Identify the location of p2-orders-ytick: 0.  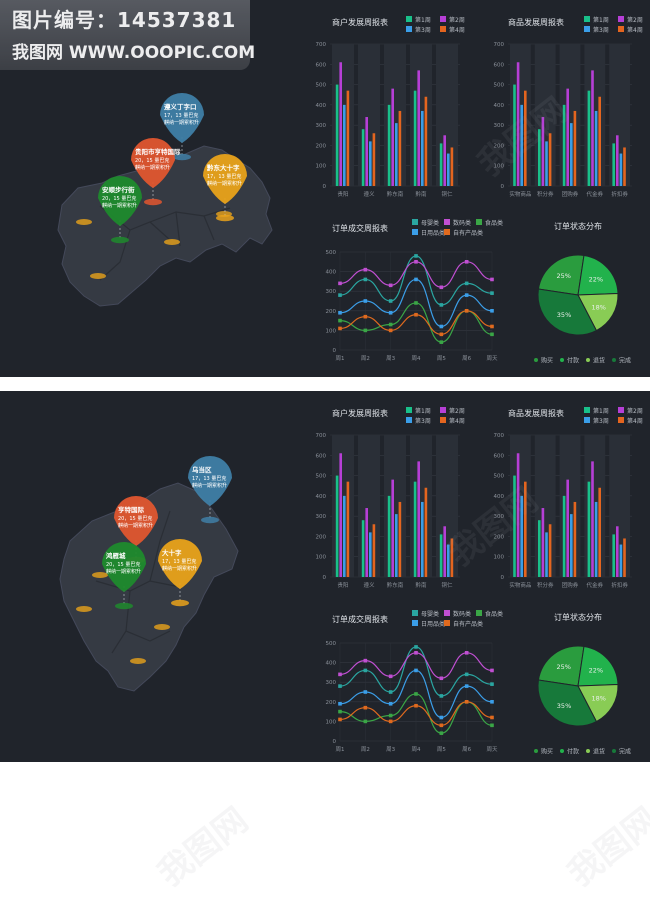
(335, 742).